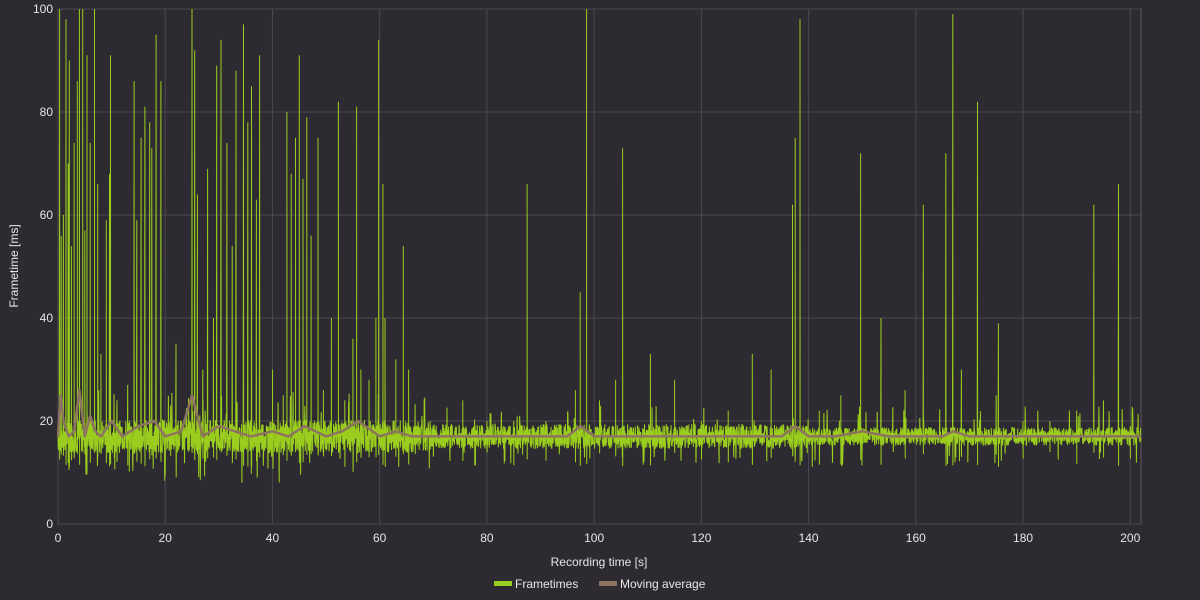  I want to click on legend-swatch-frametimes, so click(503, 583).